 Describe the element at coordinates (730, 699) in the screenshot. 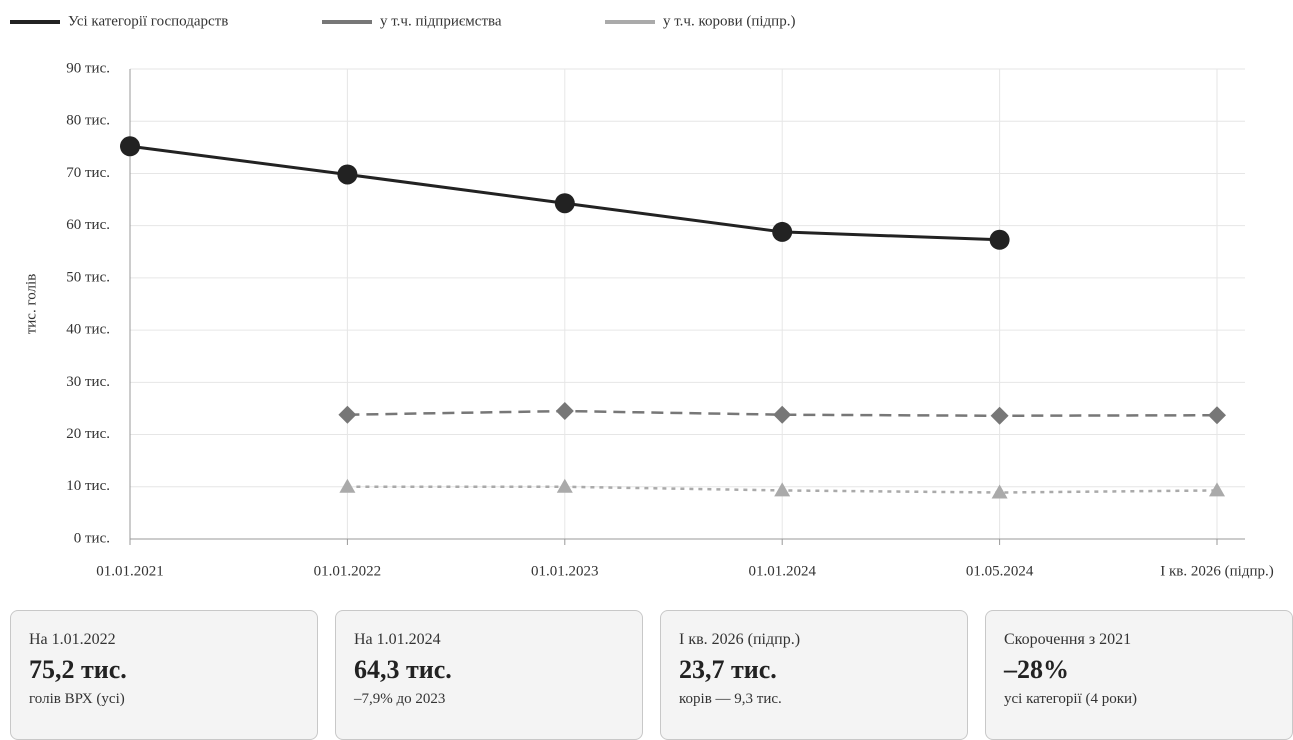

I see `card-note: корів — 9,3 тис.` at that location.